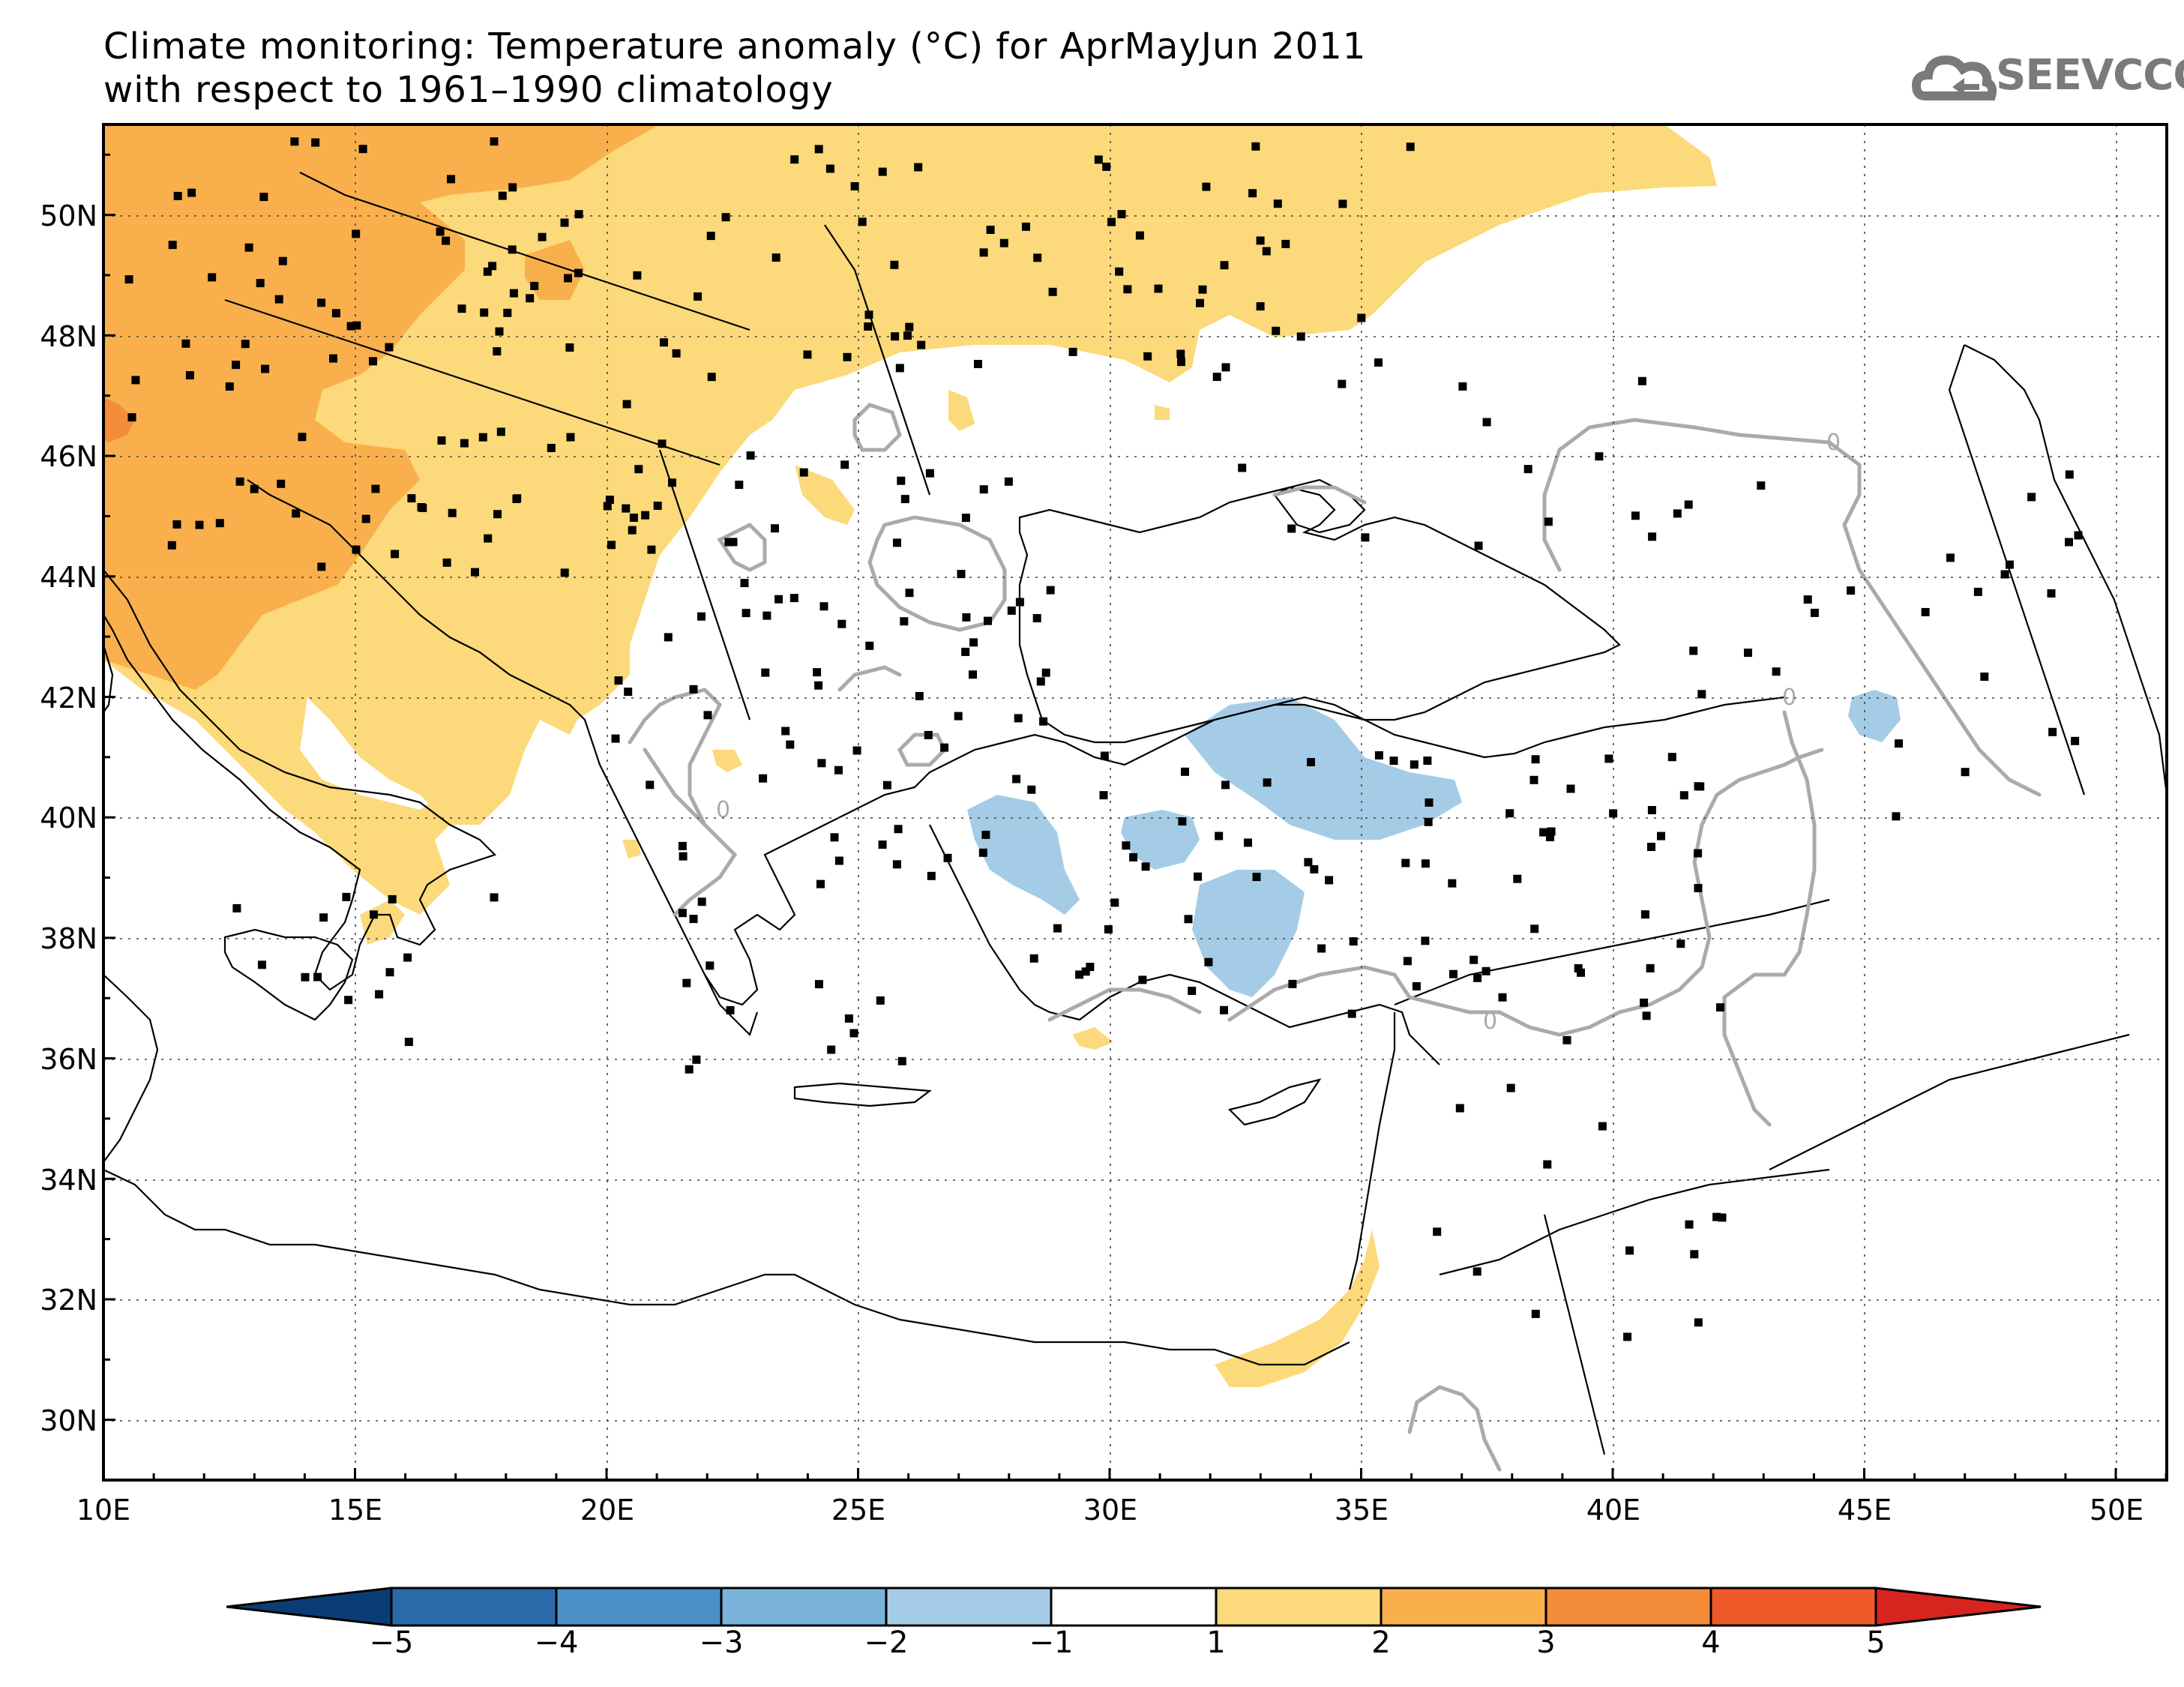 The image size is (2184, 1687). I want to click on y-tick-label: 42N, so click(68, 698).